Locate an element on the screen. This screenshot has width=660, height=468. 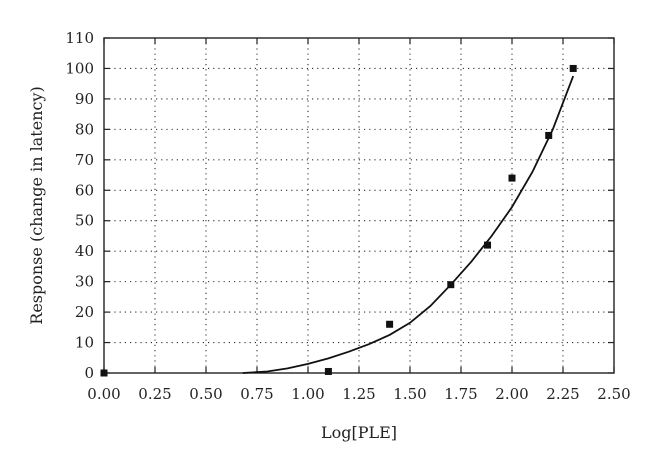
x-tick-label: 0.75 is located at coordinates (256, 394).